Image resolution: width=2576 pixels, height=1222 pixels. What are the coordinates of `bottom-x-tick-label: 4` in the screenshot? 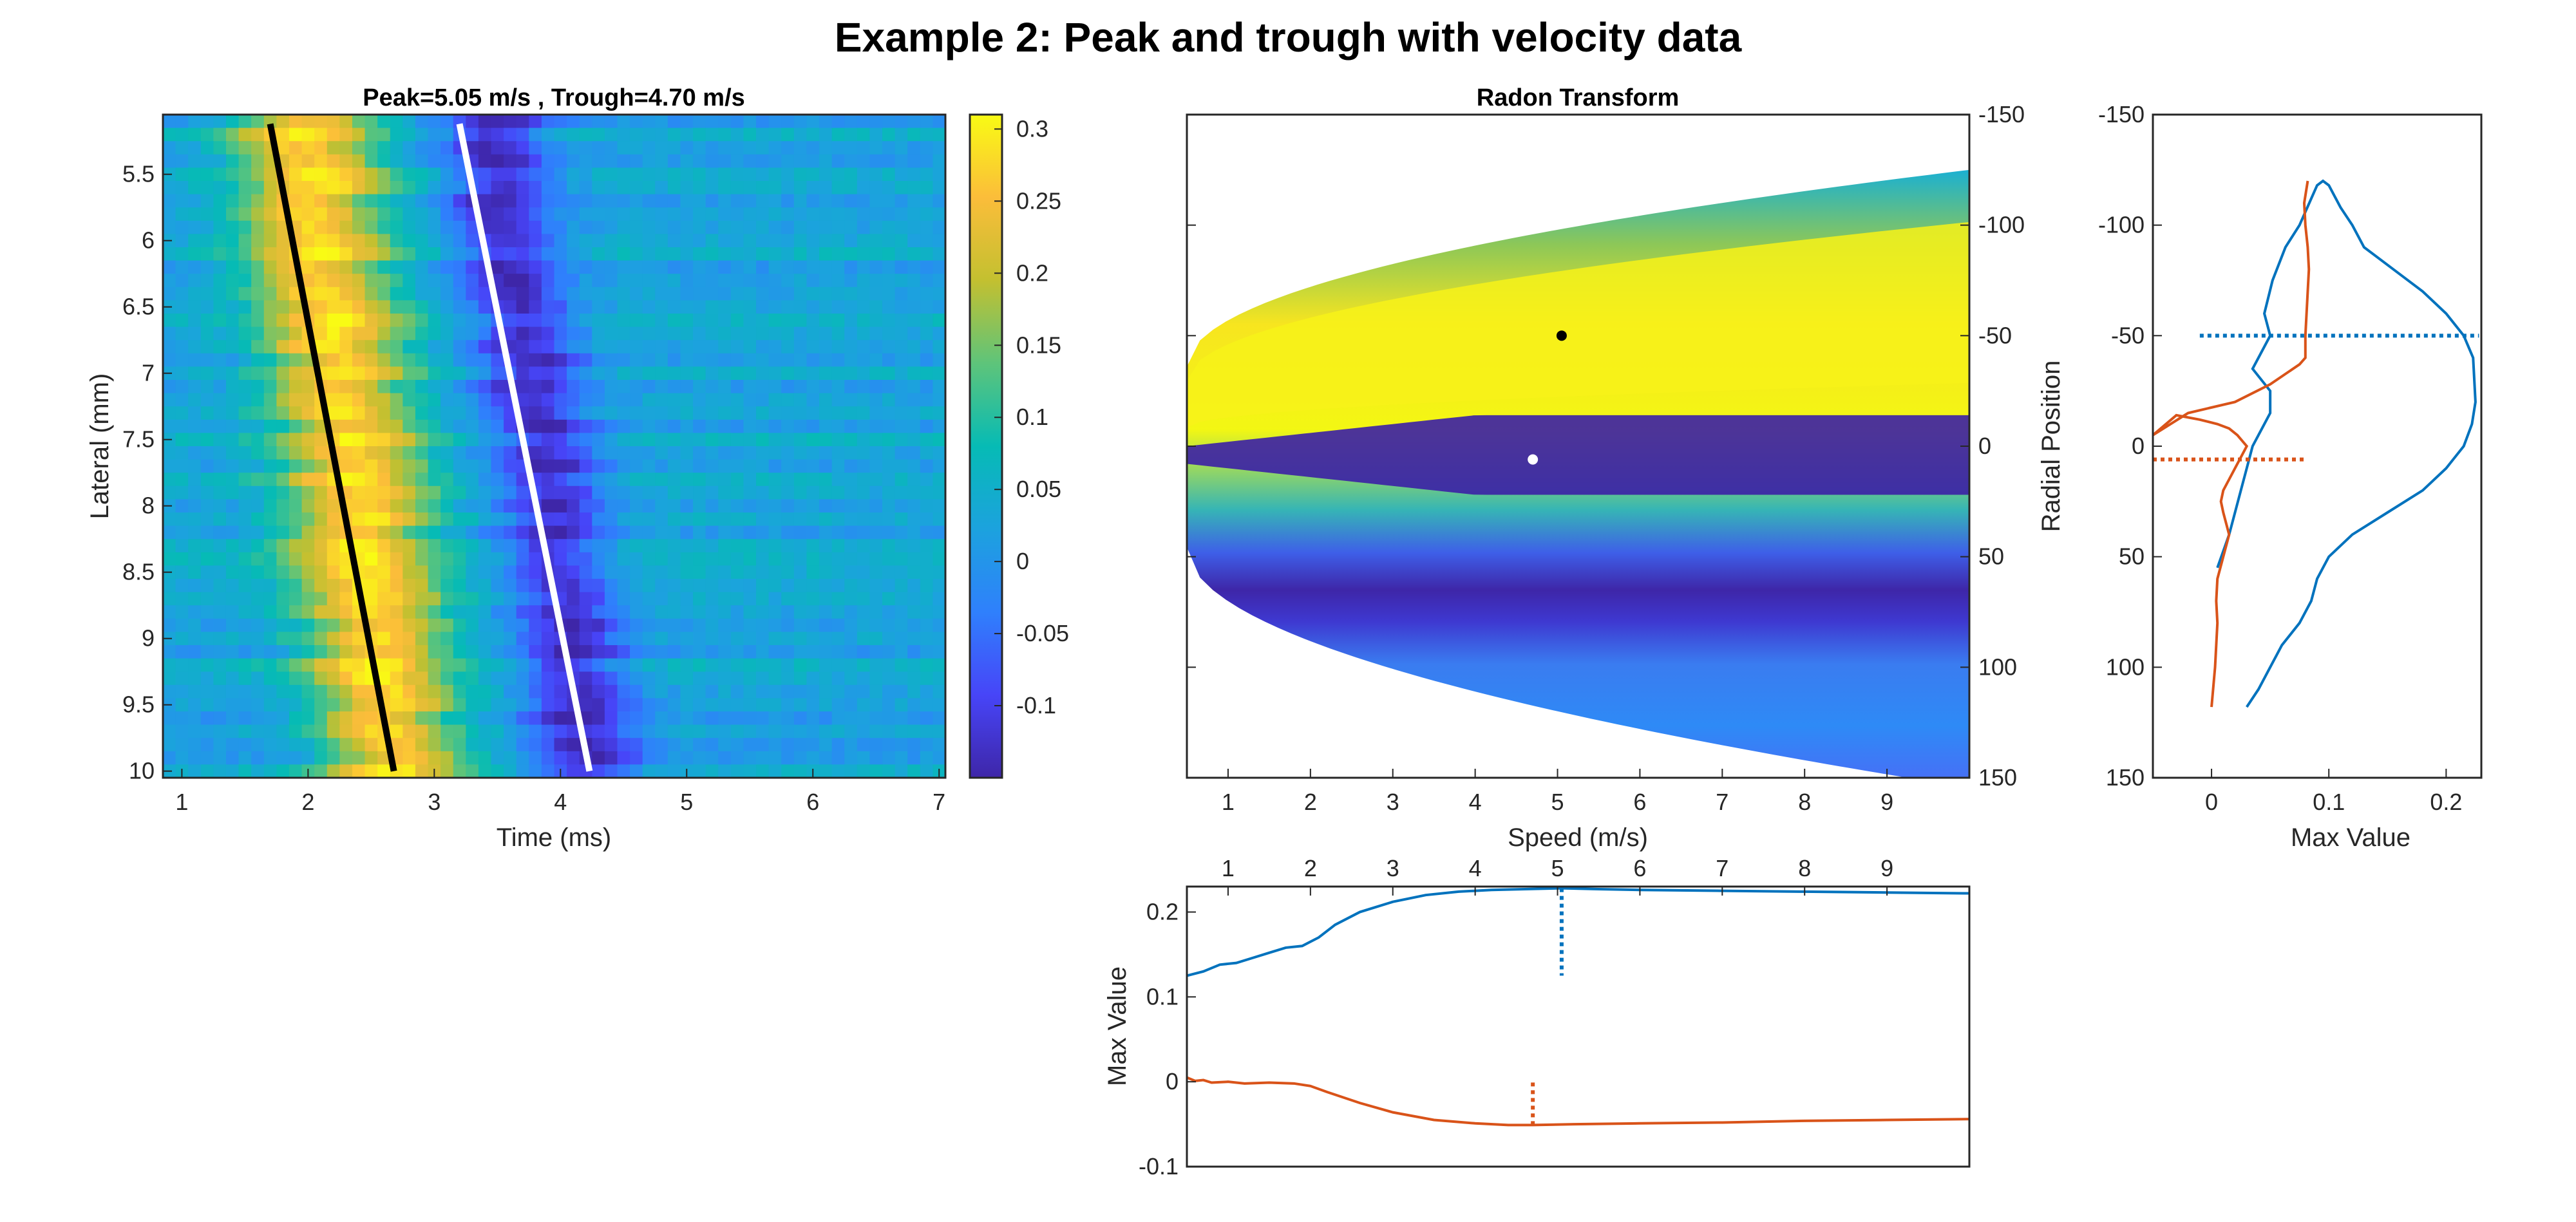 It's located at (1475, 868).